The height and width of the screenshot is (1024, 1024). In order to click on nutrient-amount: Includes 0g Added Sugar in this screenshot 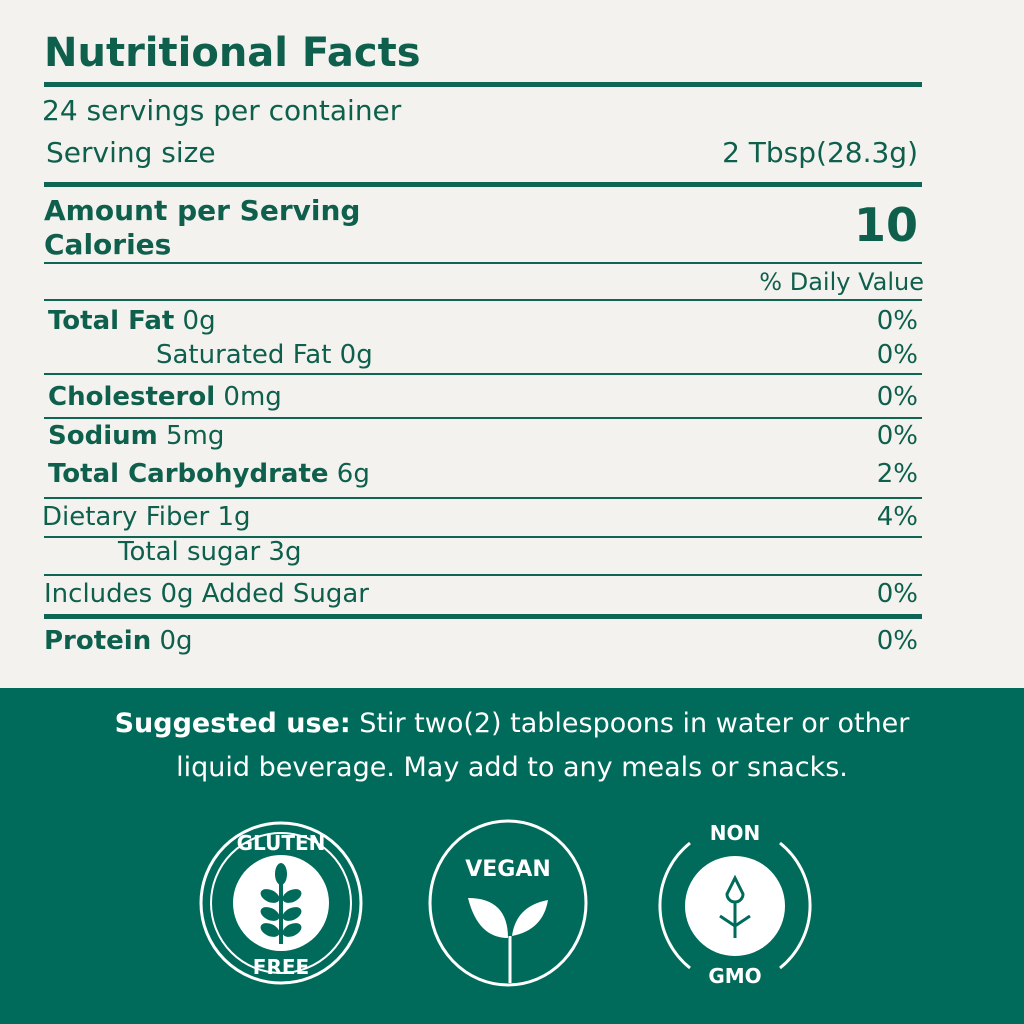, I will do `click(206, 594)`.